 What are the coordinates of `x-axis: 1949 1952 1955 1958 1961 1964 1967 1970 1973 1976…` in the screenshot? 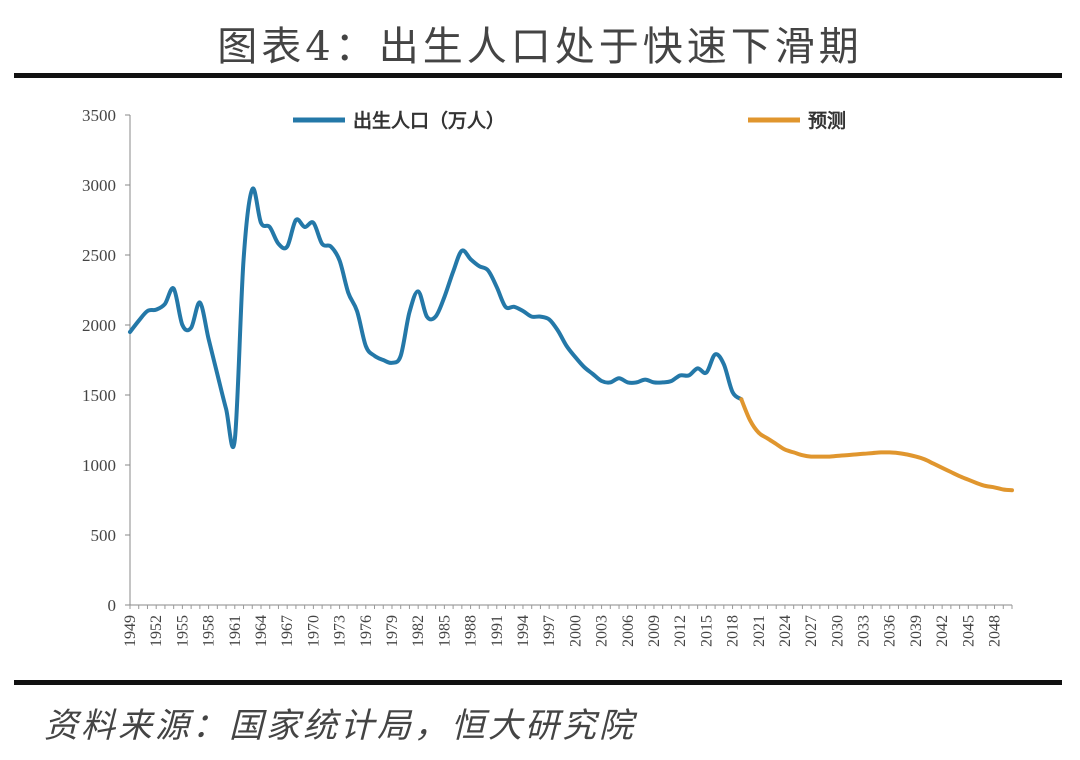 It's located at (567, 625).